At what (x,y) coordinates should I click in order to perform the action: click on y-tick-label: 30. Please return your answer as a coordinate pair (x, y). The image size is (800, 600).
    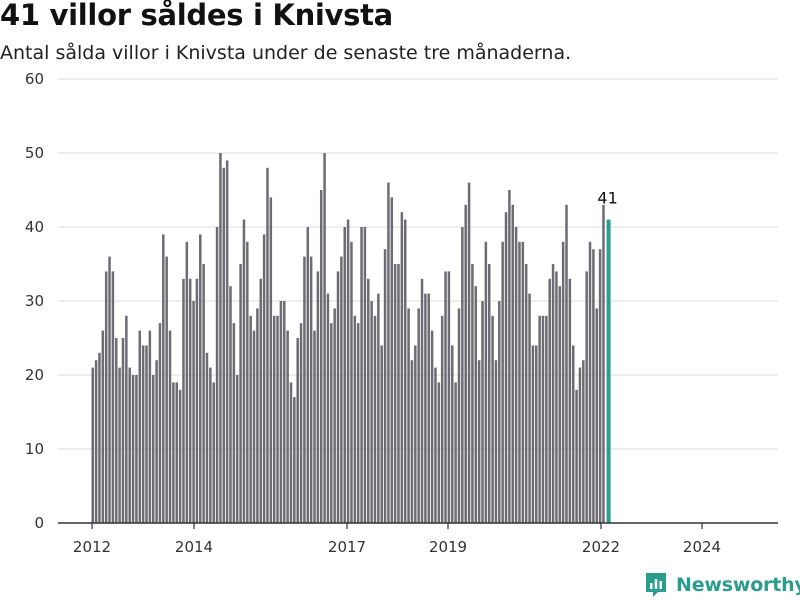
    Looking at the image, I should click on (34, 301).